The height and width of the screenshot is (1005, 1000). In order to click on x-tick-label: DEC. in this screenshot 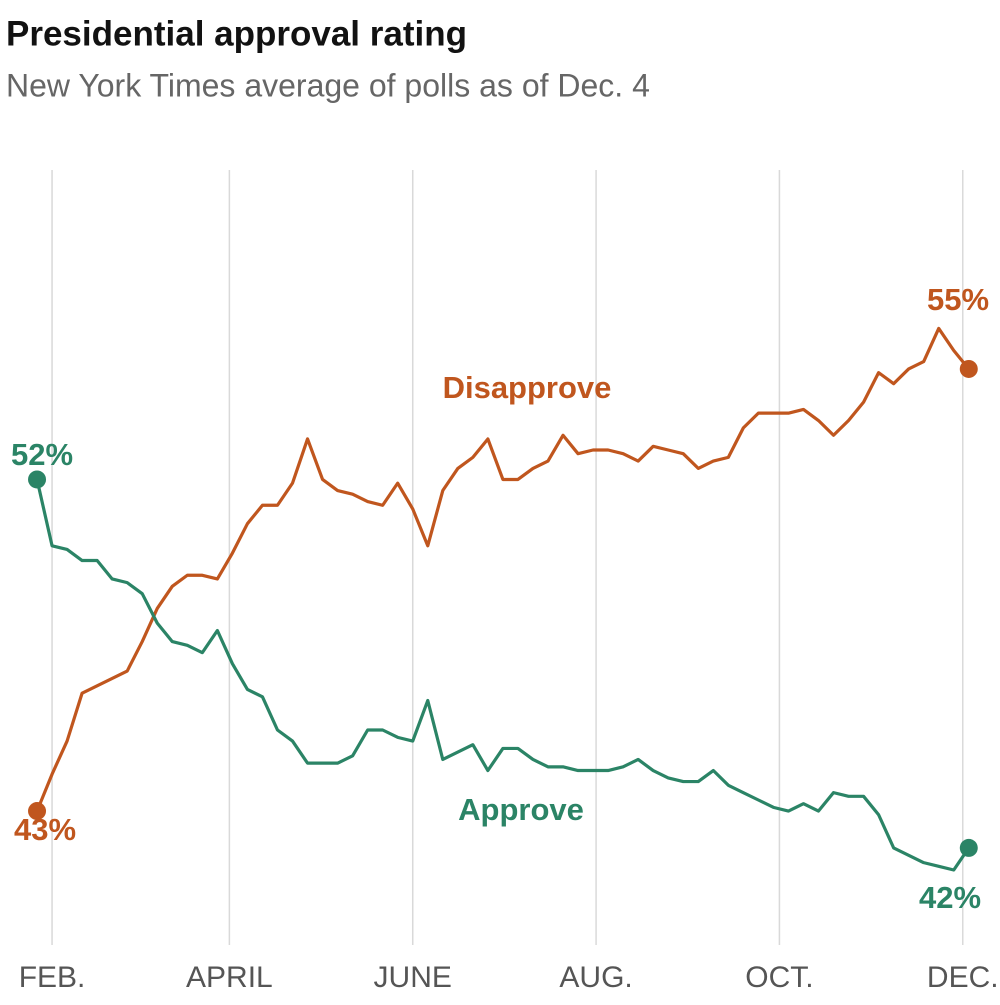, I will do `click(963, 977)`.